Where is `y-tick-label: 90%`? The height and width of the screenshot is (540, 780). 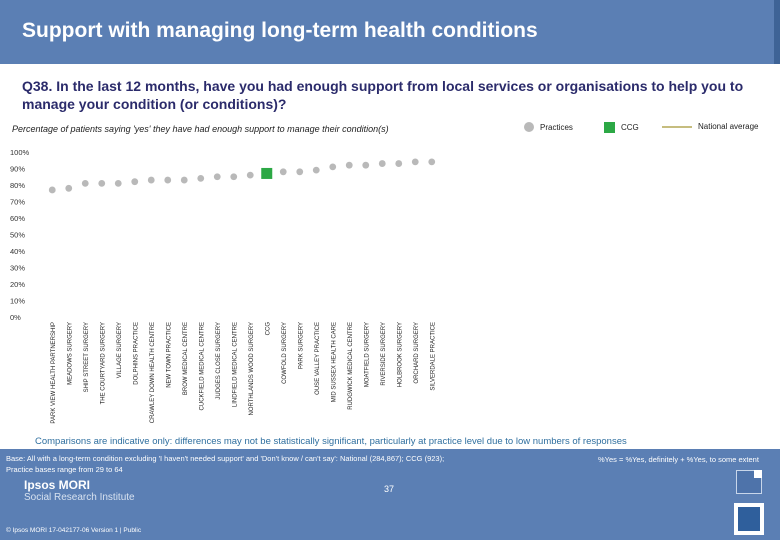 y-tick-label: 90% is located at coordinates (17, 169).